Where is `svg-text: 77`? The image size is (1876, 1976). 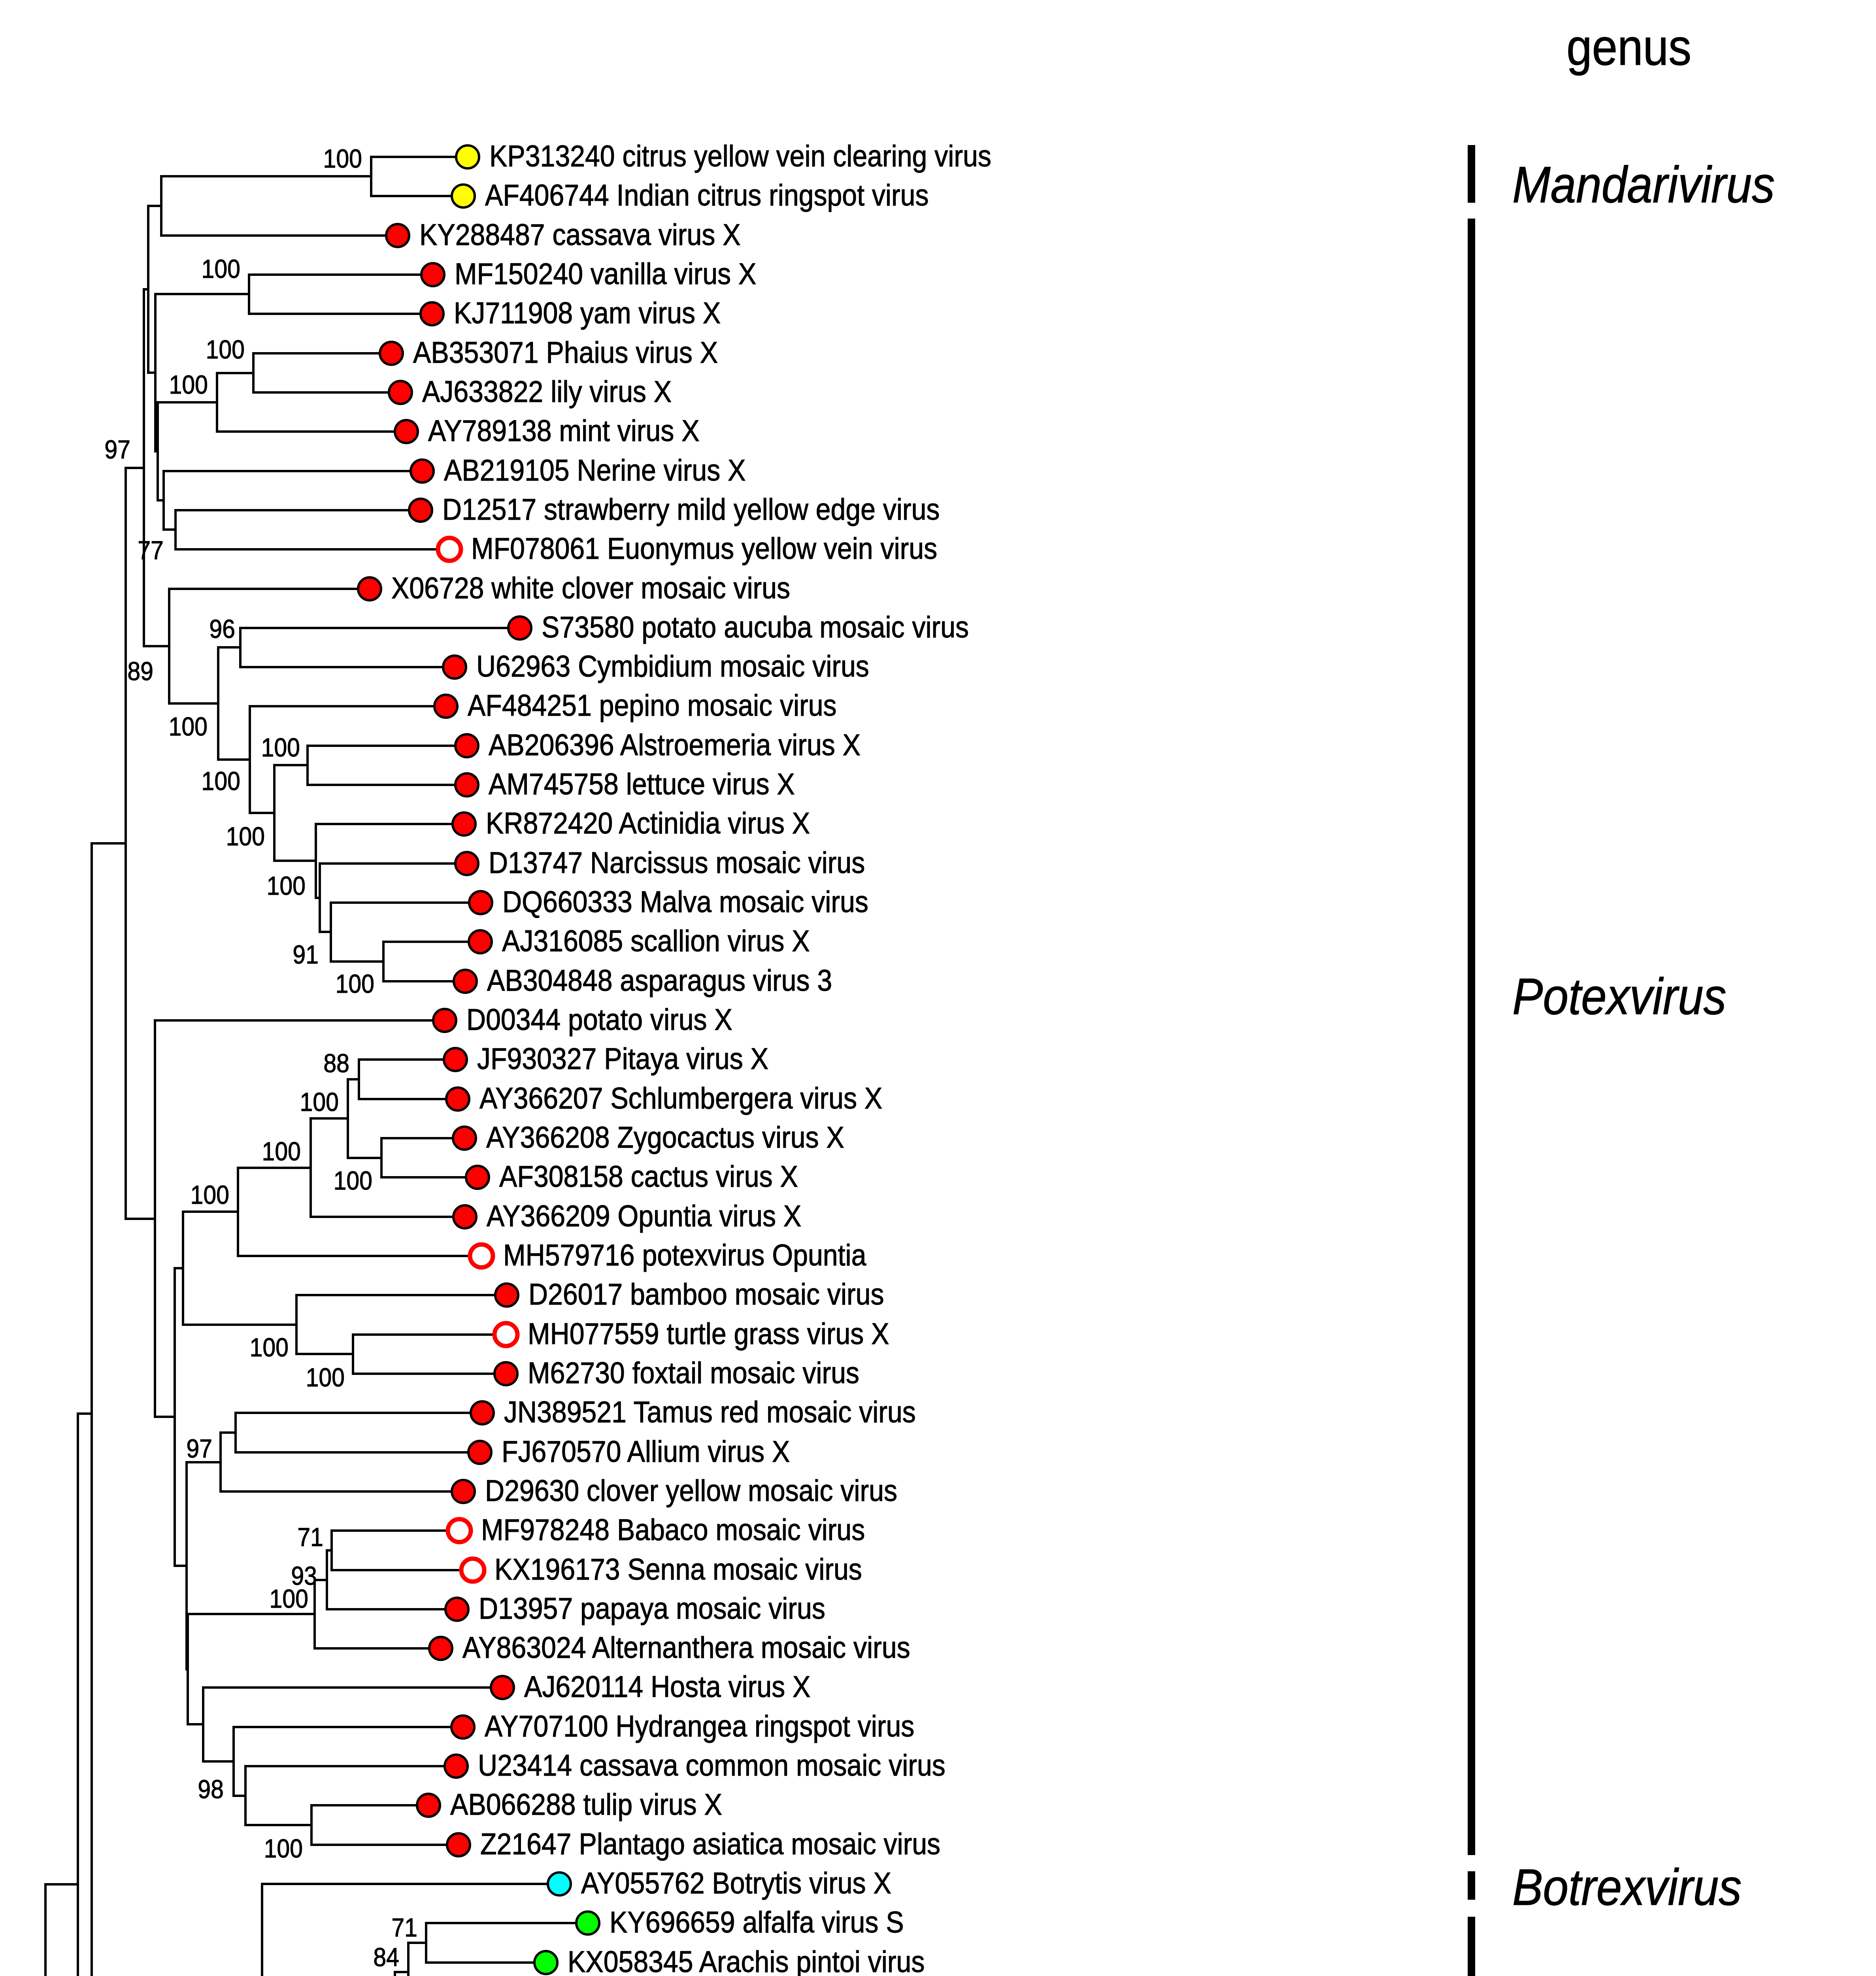 svg-text: 77 is located at coordinates (151, 550).